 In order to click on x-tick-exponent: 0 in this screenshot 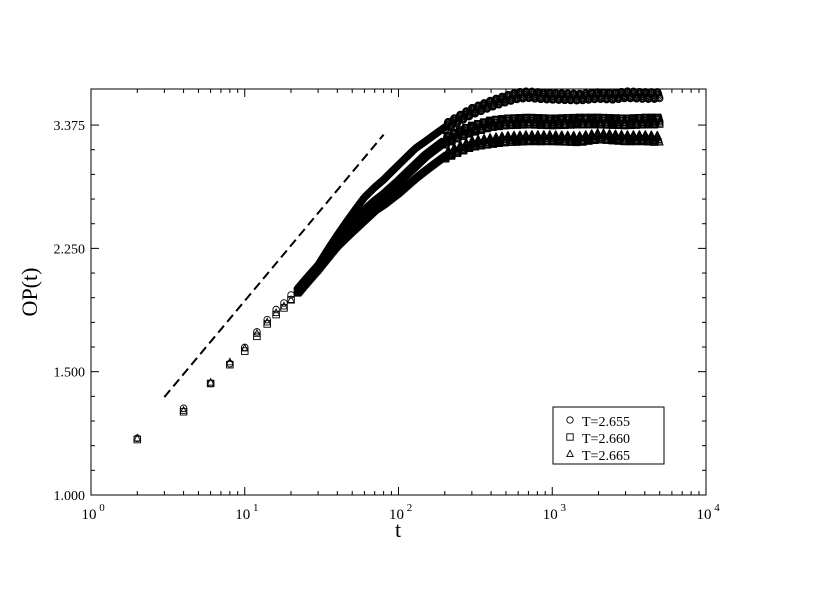, I will do `click(102, 508)`.